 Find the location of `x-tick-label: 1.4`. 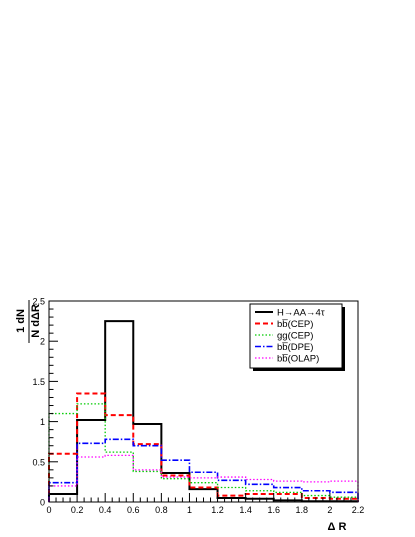

x-tick-label: 1.4 is located at coordinates (245, 510).